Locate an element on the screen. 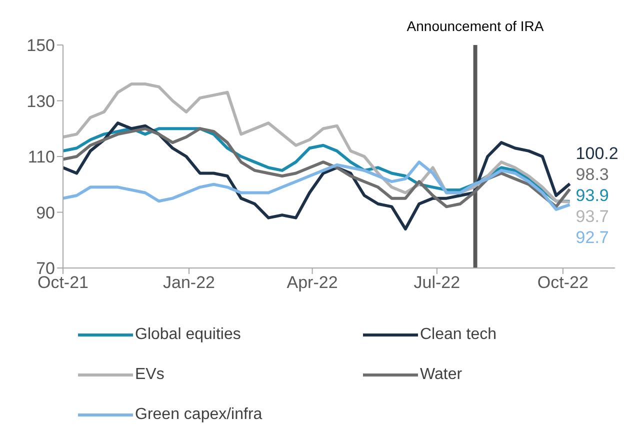 This screenshot has height=446, width=626. data-label: 93.9 is located at coordinates (592, 196).